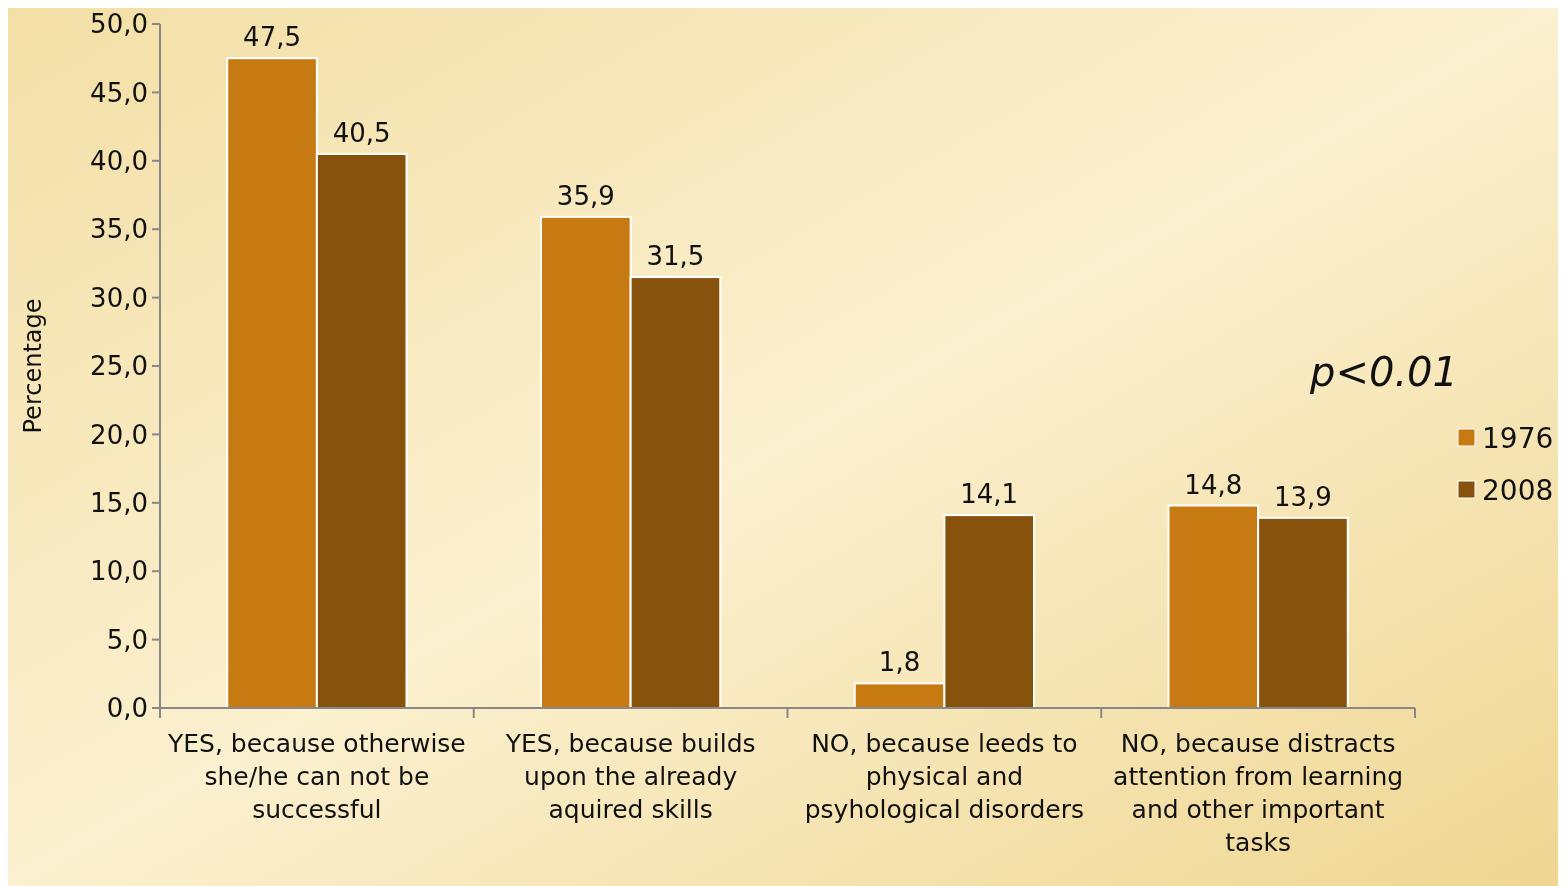 The image size is (1566, 886). I want to click on y-axis-title: Percentage, so click(33, 366).